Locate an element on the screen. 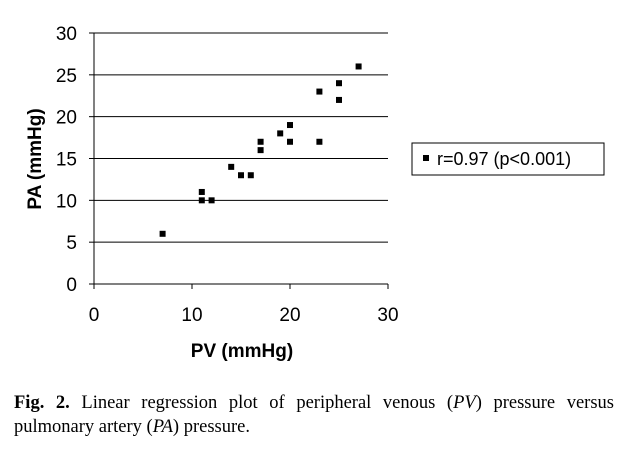 This screenshot has height=454, width=622. x-tick-label: 0 is located at coordinates (94, 315).